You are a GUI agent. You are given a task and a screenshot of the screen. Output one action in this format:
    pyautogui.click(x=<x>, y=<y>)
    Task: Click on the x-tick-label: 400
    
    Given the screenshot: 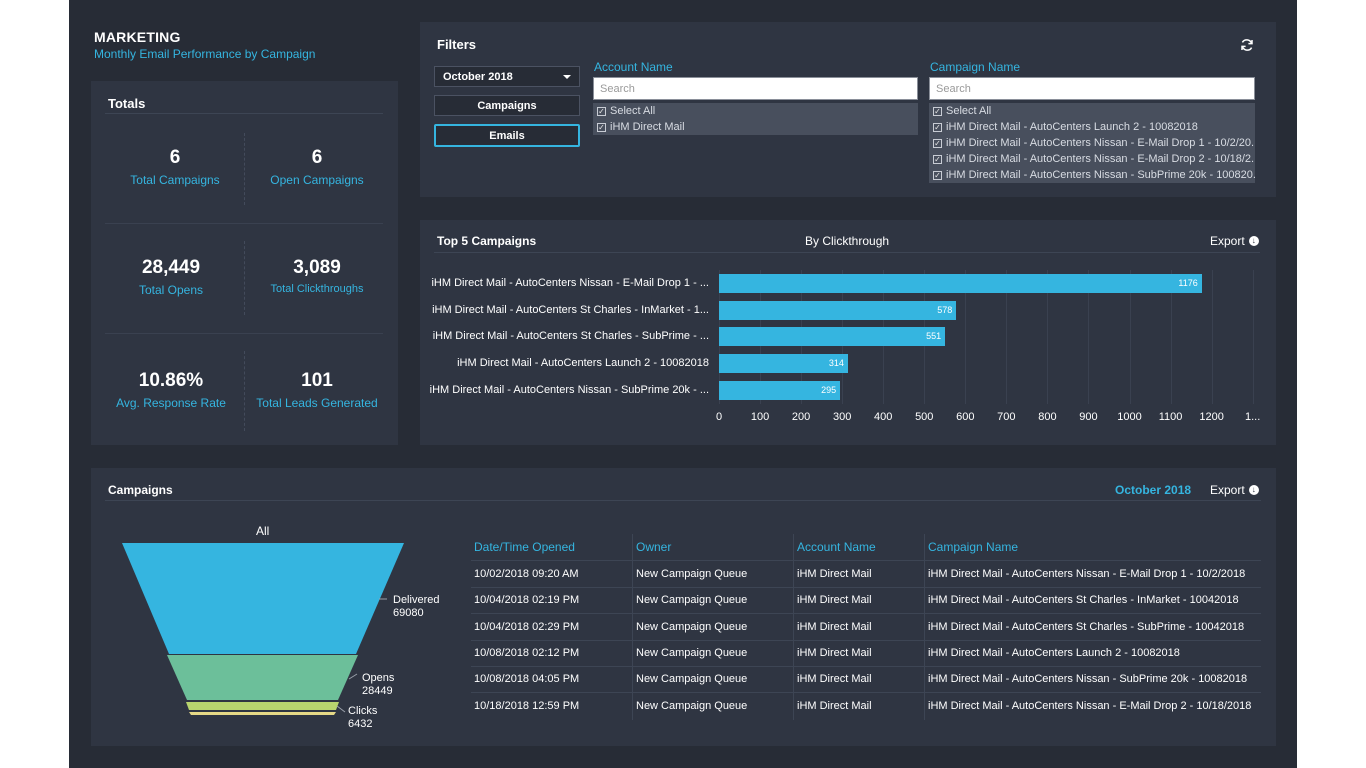 What is the action you would take?
    pyautogui.click(x=883, y=417)
    